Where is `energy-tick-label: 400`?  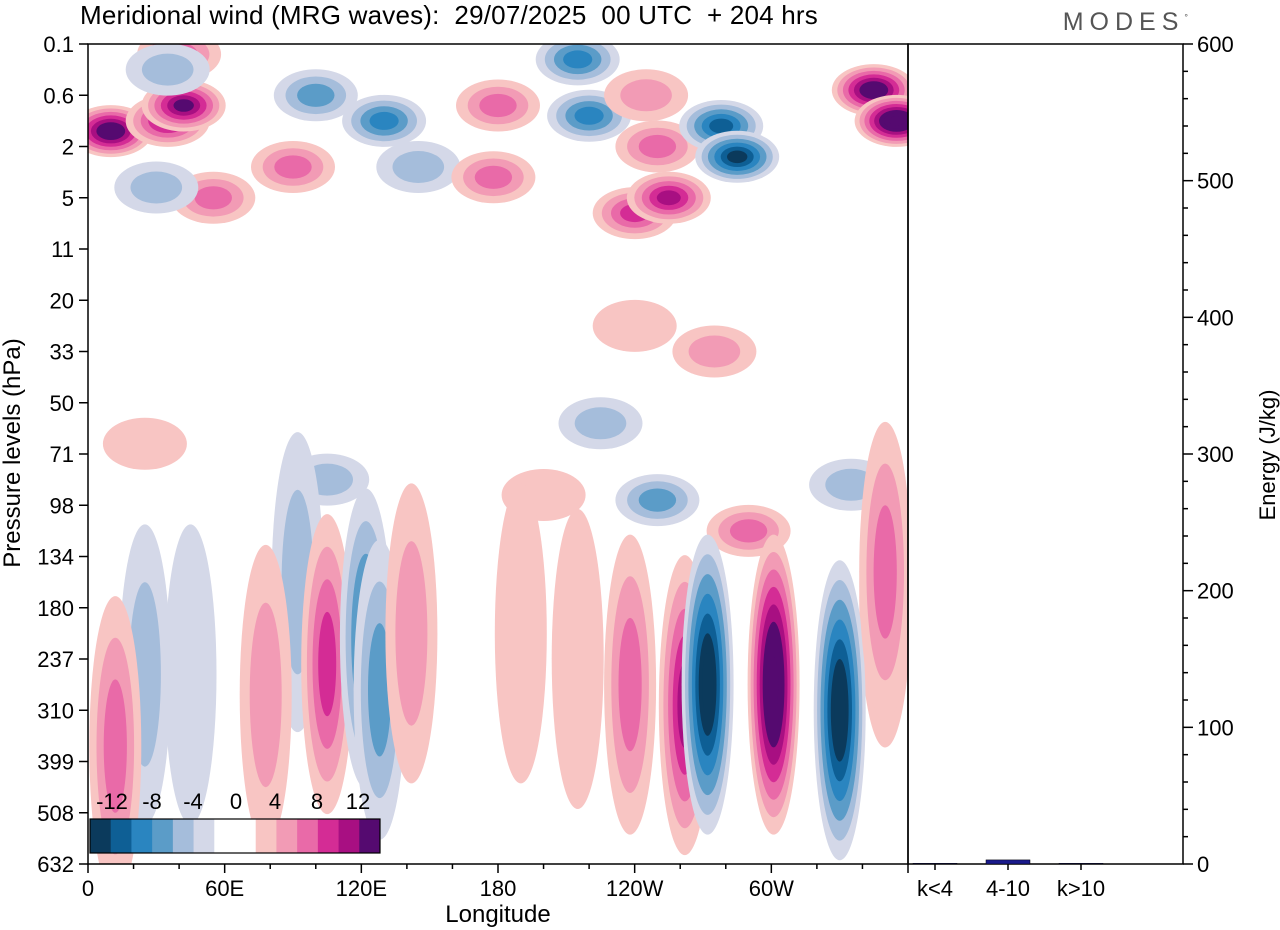 energy-tick-label: 400 is located at coordinates (1215, 317).